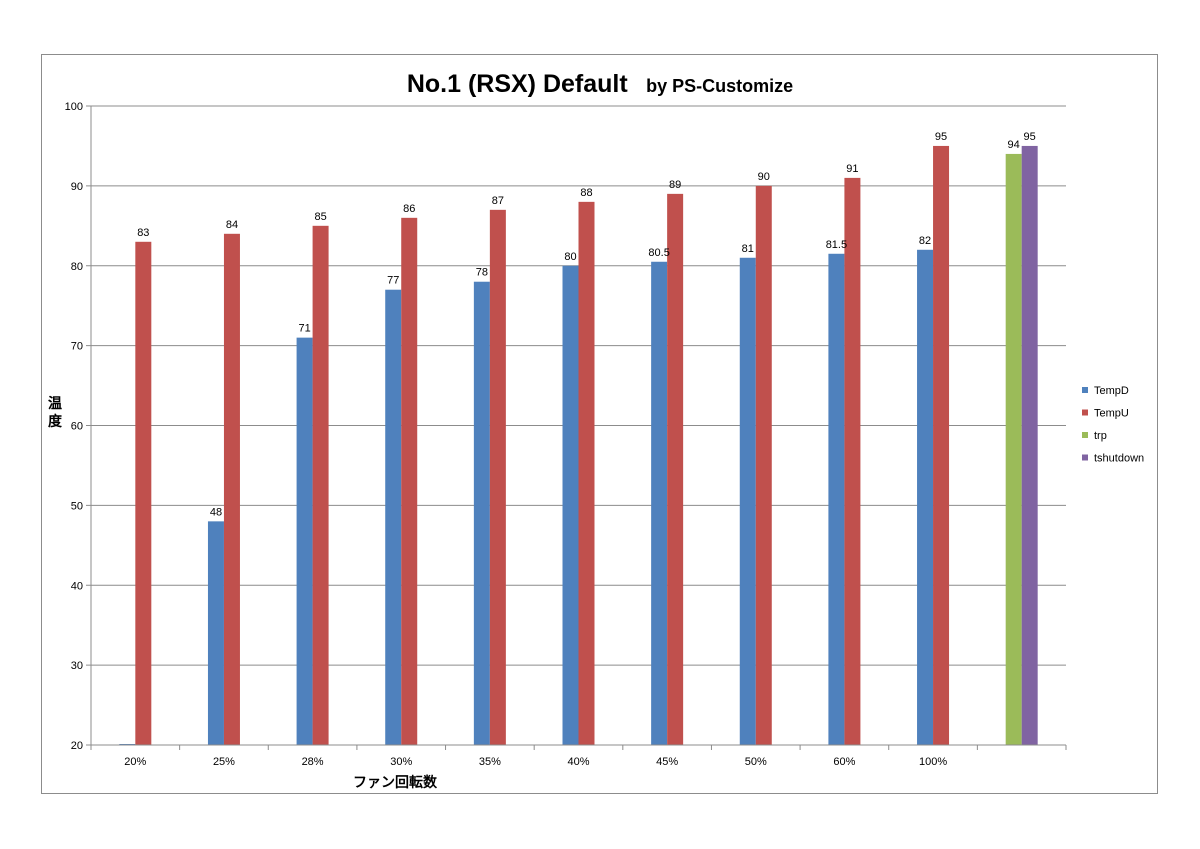  What do you see at coordinates (852, 169) in the screenshot?
I see `data-label-tempu: 91` at bounding box center [852, 169].